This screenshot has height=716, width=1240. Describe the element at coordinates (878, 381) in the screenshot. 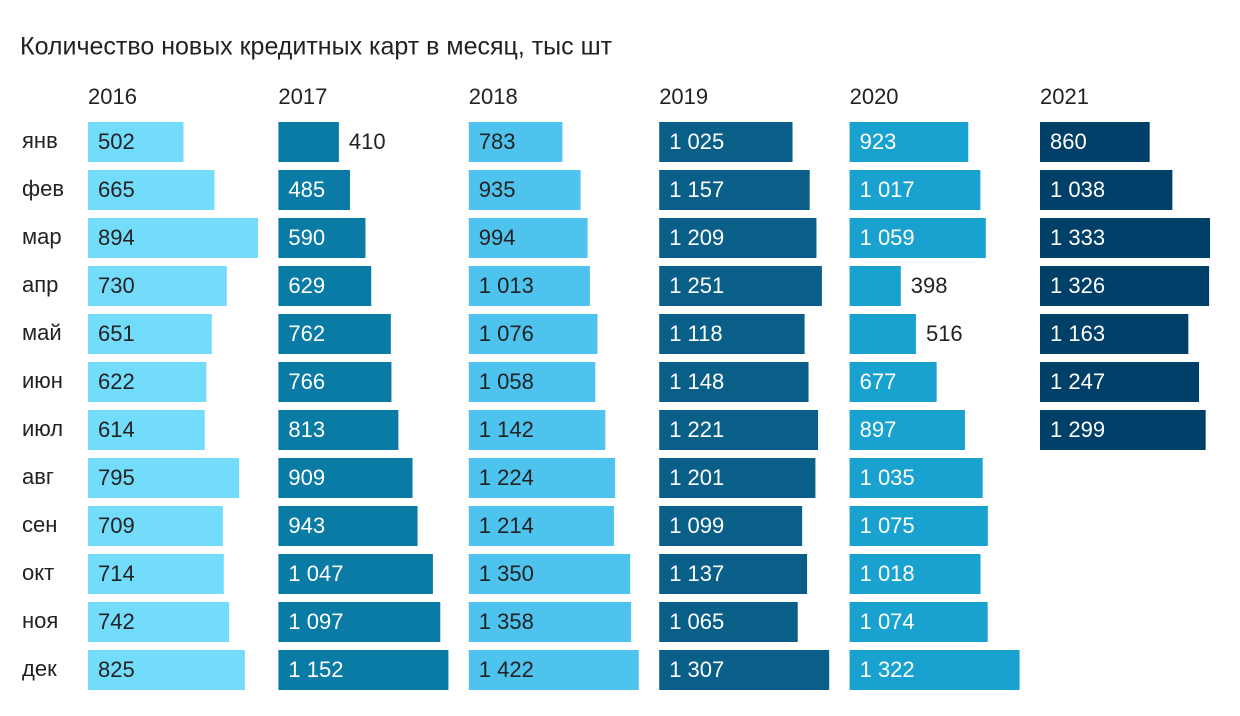

I see `value-label: 677` at that location.